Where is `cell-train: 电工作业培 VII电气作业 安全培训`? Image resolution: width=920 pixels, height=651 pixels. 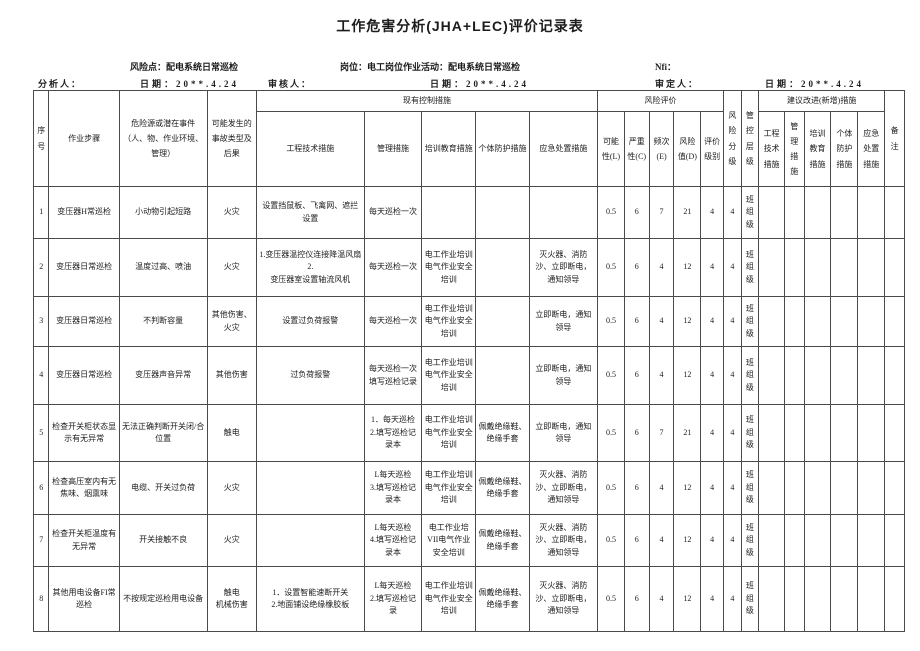 cell-train: 电工作业培 VII电气作业 安全培训 is located at coordinates (449, 540).